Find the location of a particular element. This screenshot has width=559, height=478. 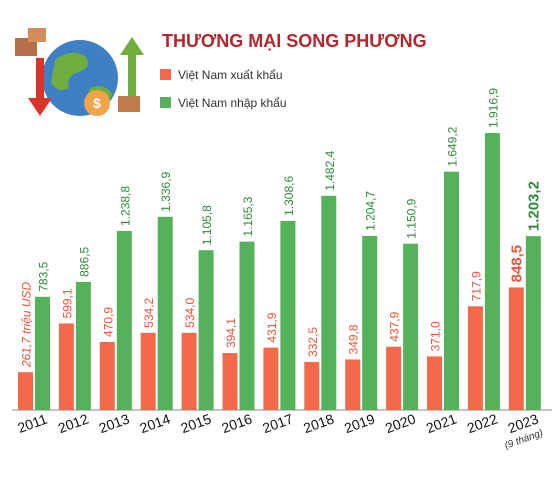

value-label: 1.204,7 is located at coordinates (371, 211).